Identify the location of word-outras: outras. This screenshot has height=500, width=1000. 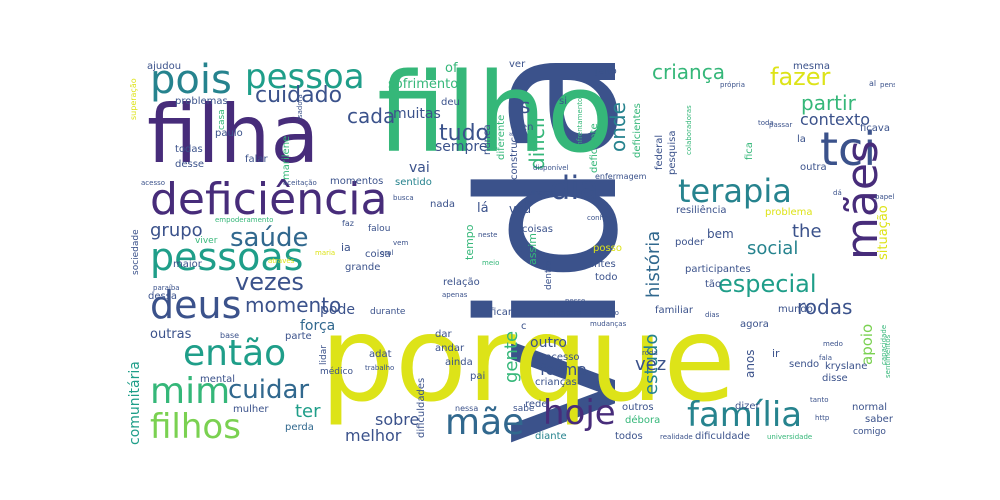
(171, 334).